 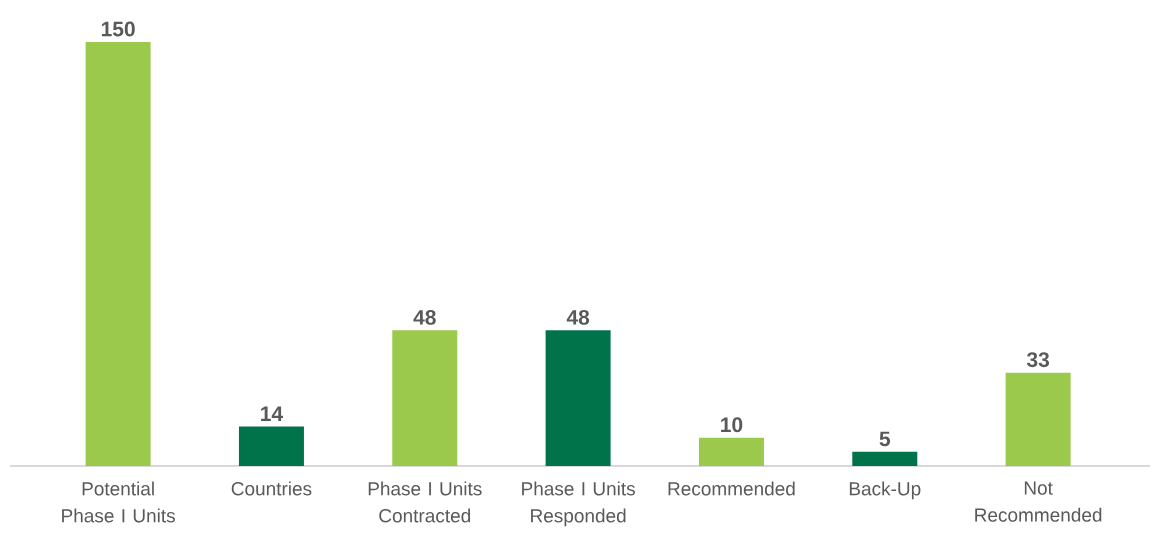 I want to click on data-label: 5, so click(x=885, y=439).